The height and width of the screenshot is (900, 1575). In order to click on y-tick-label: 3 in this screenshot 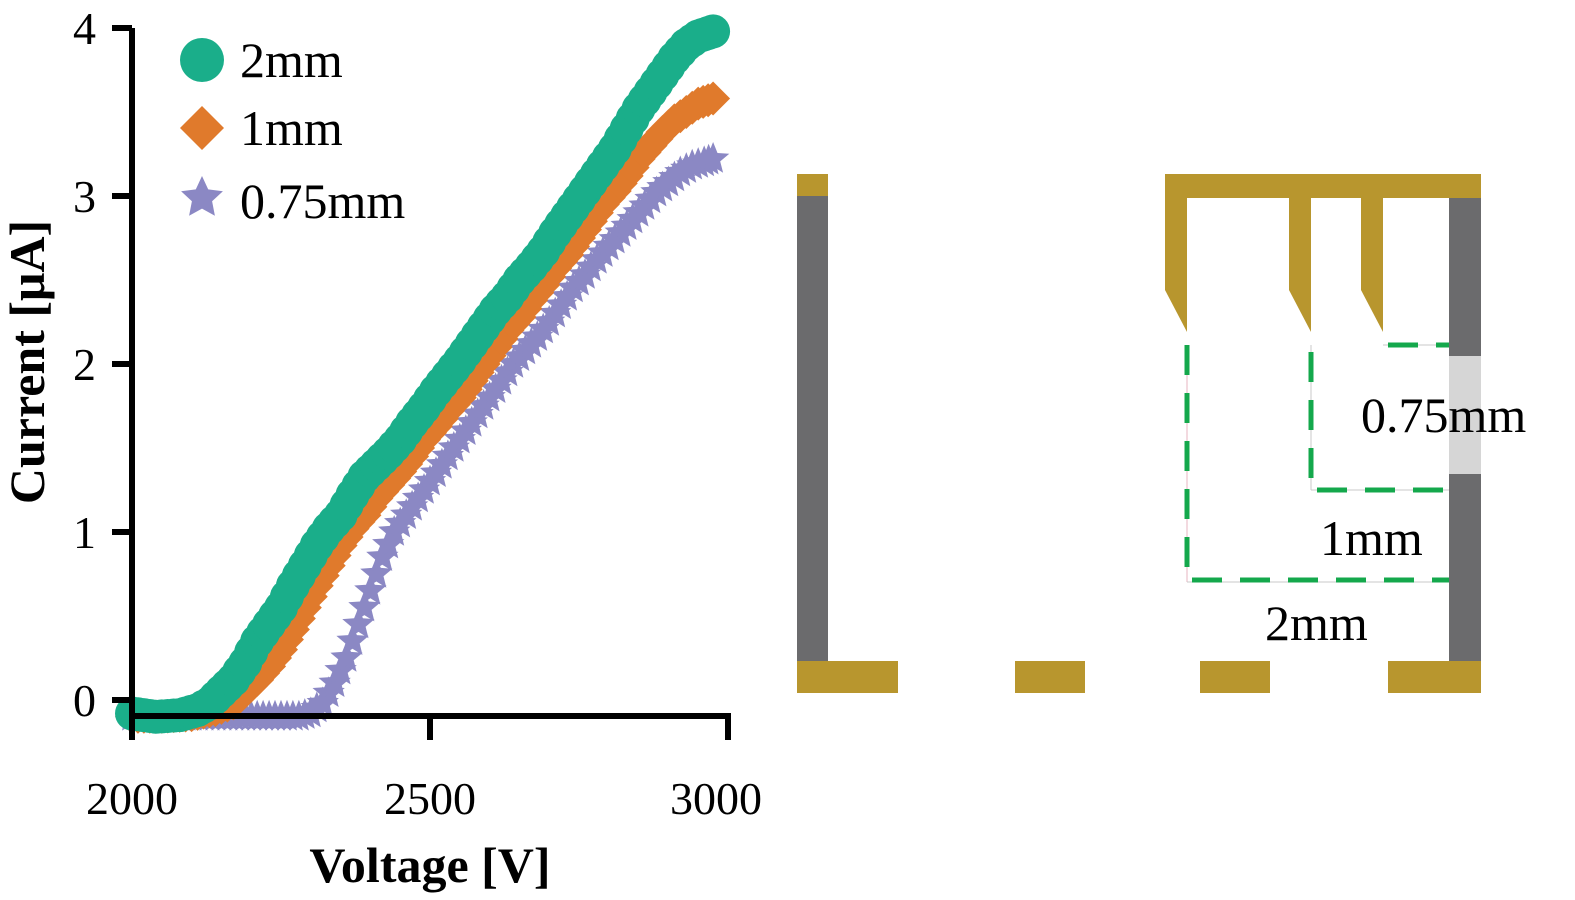, I will do `click(84, 196)`.